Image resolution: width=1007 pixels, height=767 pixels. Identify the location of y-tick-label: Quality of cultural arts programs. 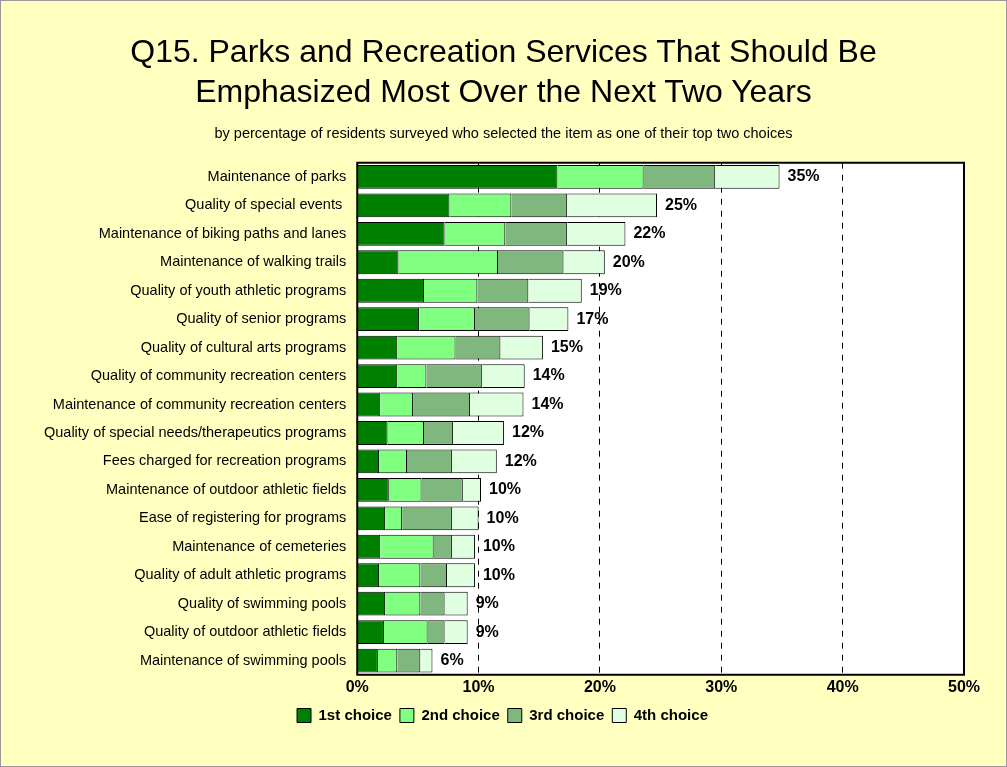
(243, 346).